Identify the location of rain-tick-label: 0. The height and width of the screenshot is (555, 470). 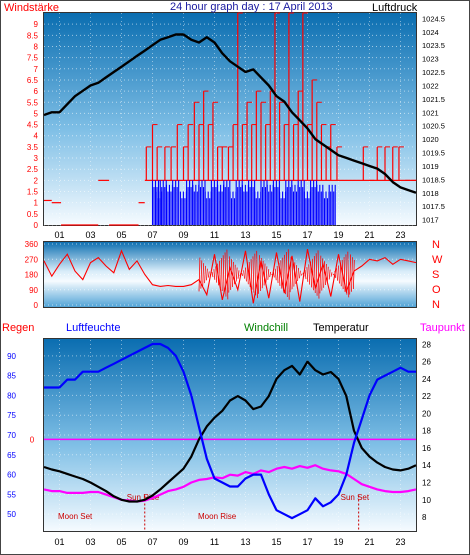
(32, 439).